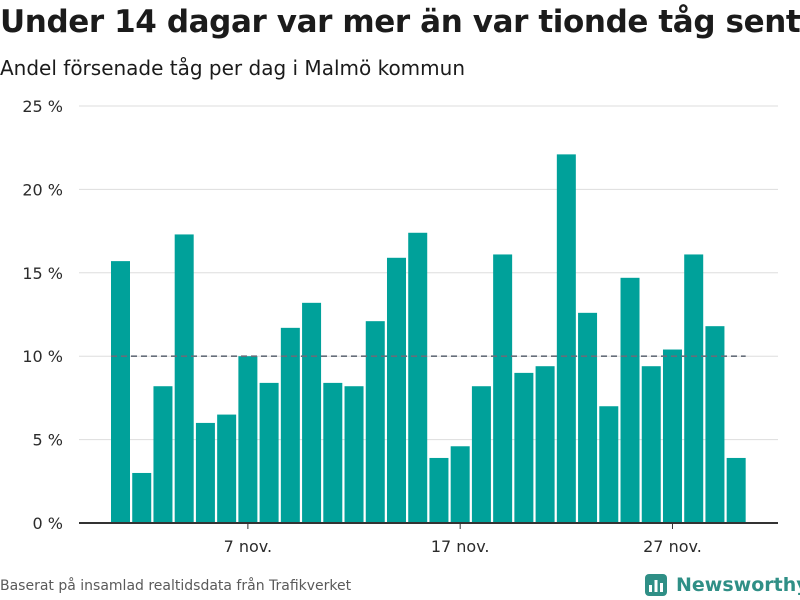 The image size is (800, 600). I want to click on bar: 13 nov.: 12.1 %, so click(375, 422).